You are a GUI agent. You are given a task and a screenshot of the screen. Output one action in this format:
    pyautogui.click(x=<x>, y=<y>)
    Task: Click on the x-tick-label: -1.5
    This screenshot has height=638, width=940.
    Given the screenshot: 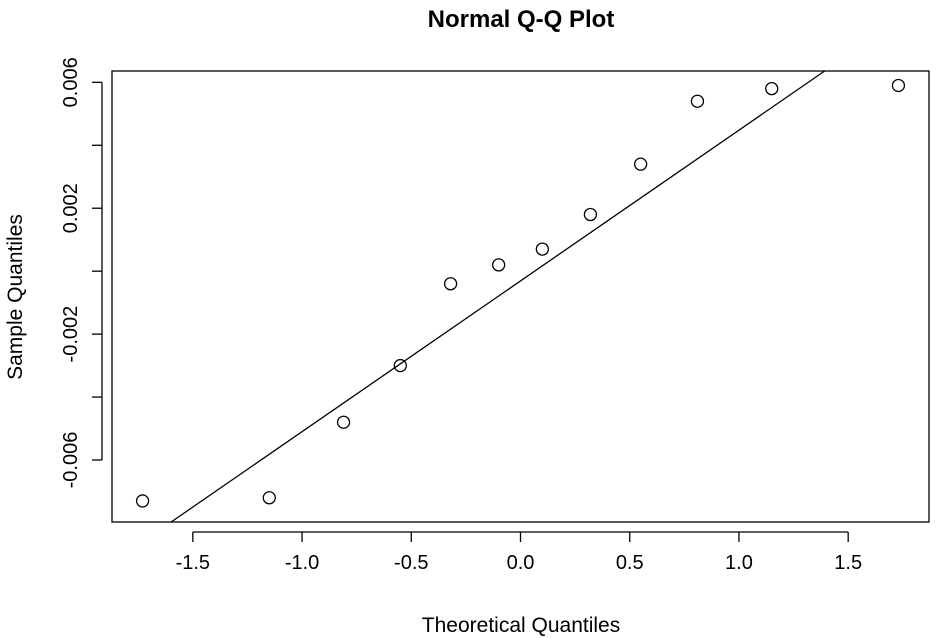 What is the action you would take?
    pyautogui.click(x=193, y=563)
    